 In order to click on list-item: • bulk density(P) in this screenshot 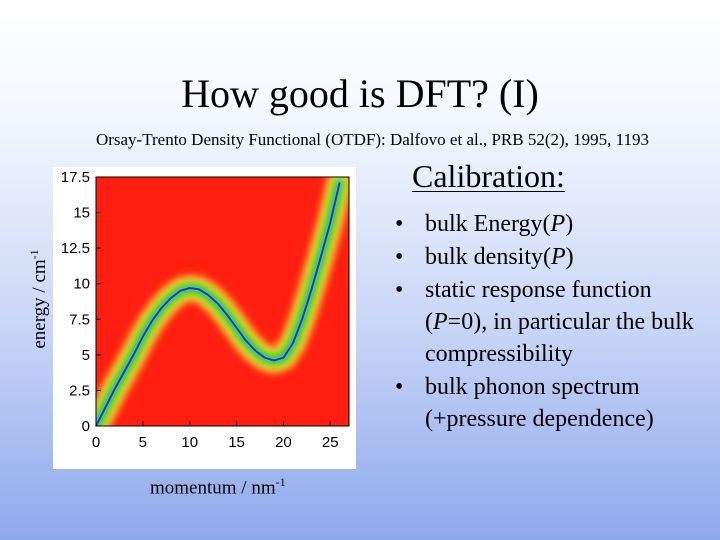, I will do `click(553, 257)`.